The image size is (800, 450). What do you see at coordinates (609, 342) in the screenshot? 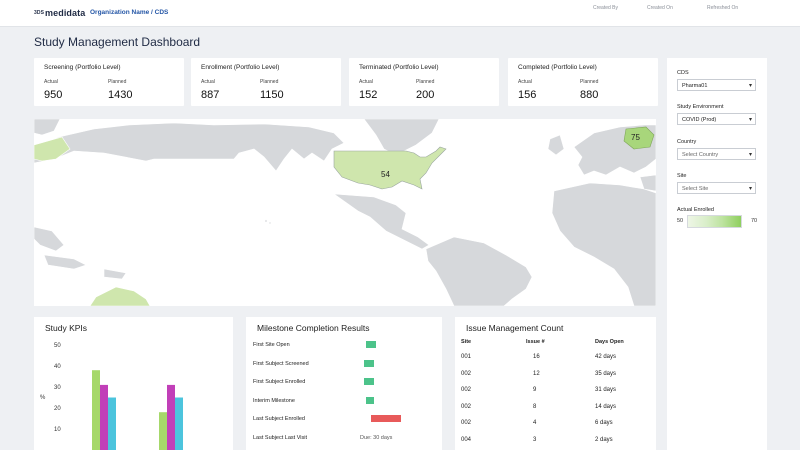
I see `col-days-header: Days Open` at bounding box center [609, 342].